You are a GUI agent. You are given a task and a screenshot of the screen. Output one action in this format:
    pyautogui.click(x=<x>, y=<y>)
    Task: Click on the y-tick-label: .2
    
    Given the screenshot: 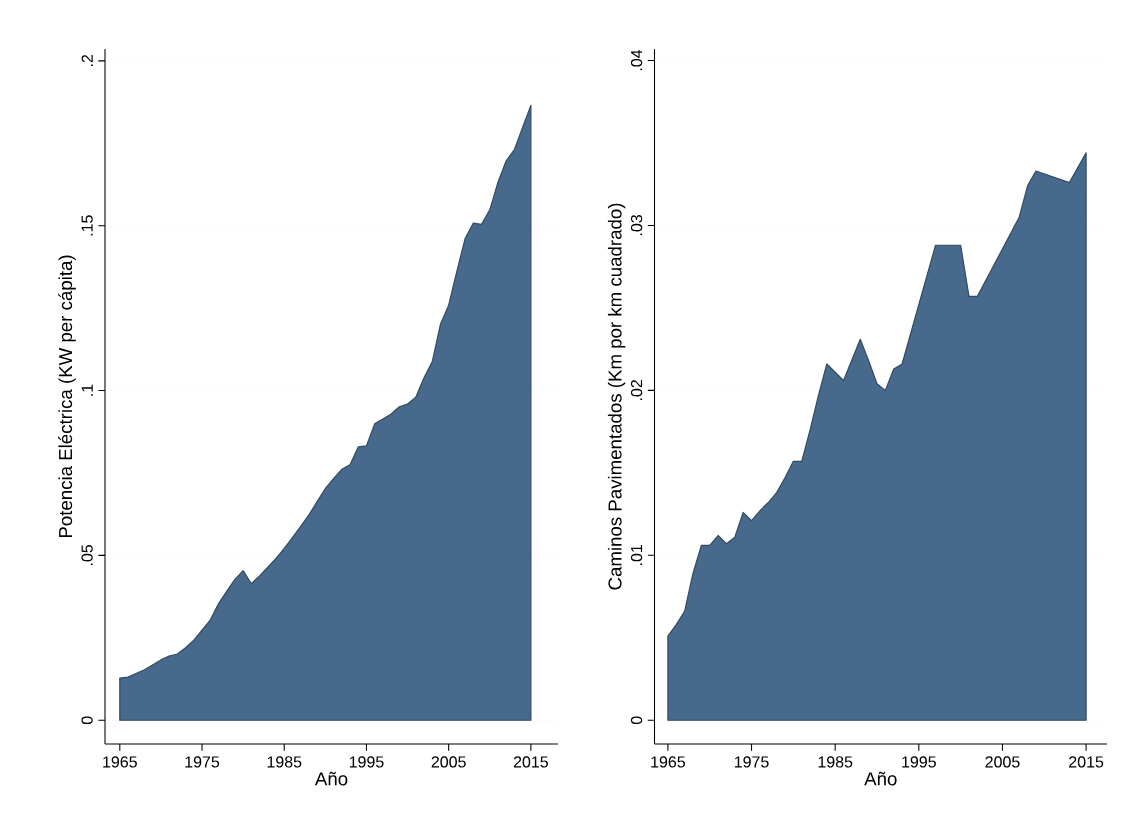 What is the action you would take?
    pyautogui.click(x=87, y=60)
    